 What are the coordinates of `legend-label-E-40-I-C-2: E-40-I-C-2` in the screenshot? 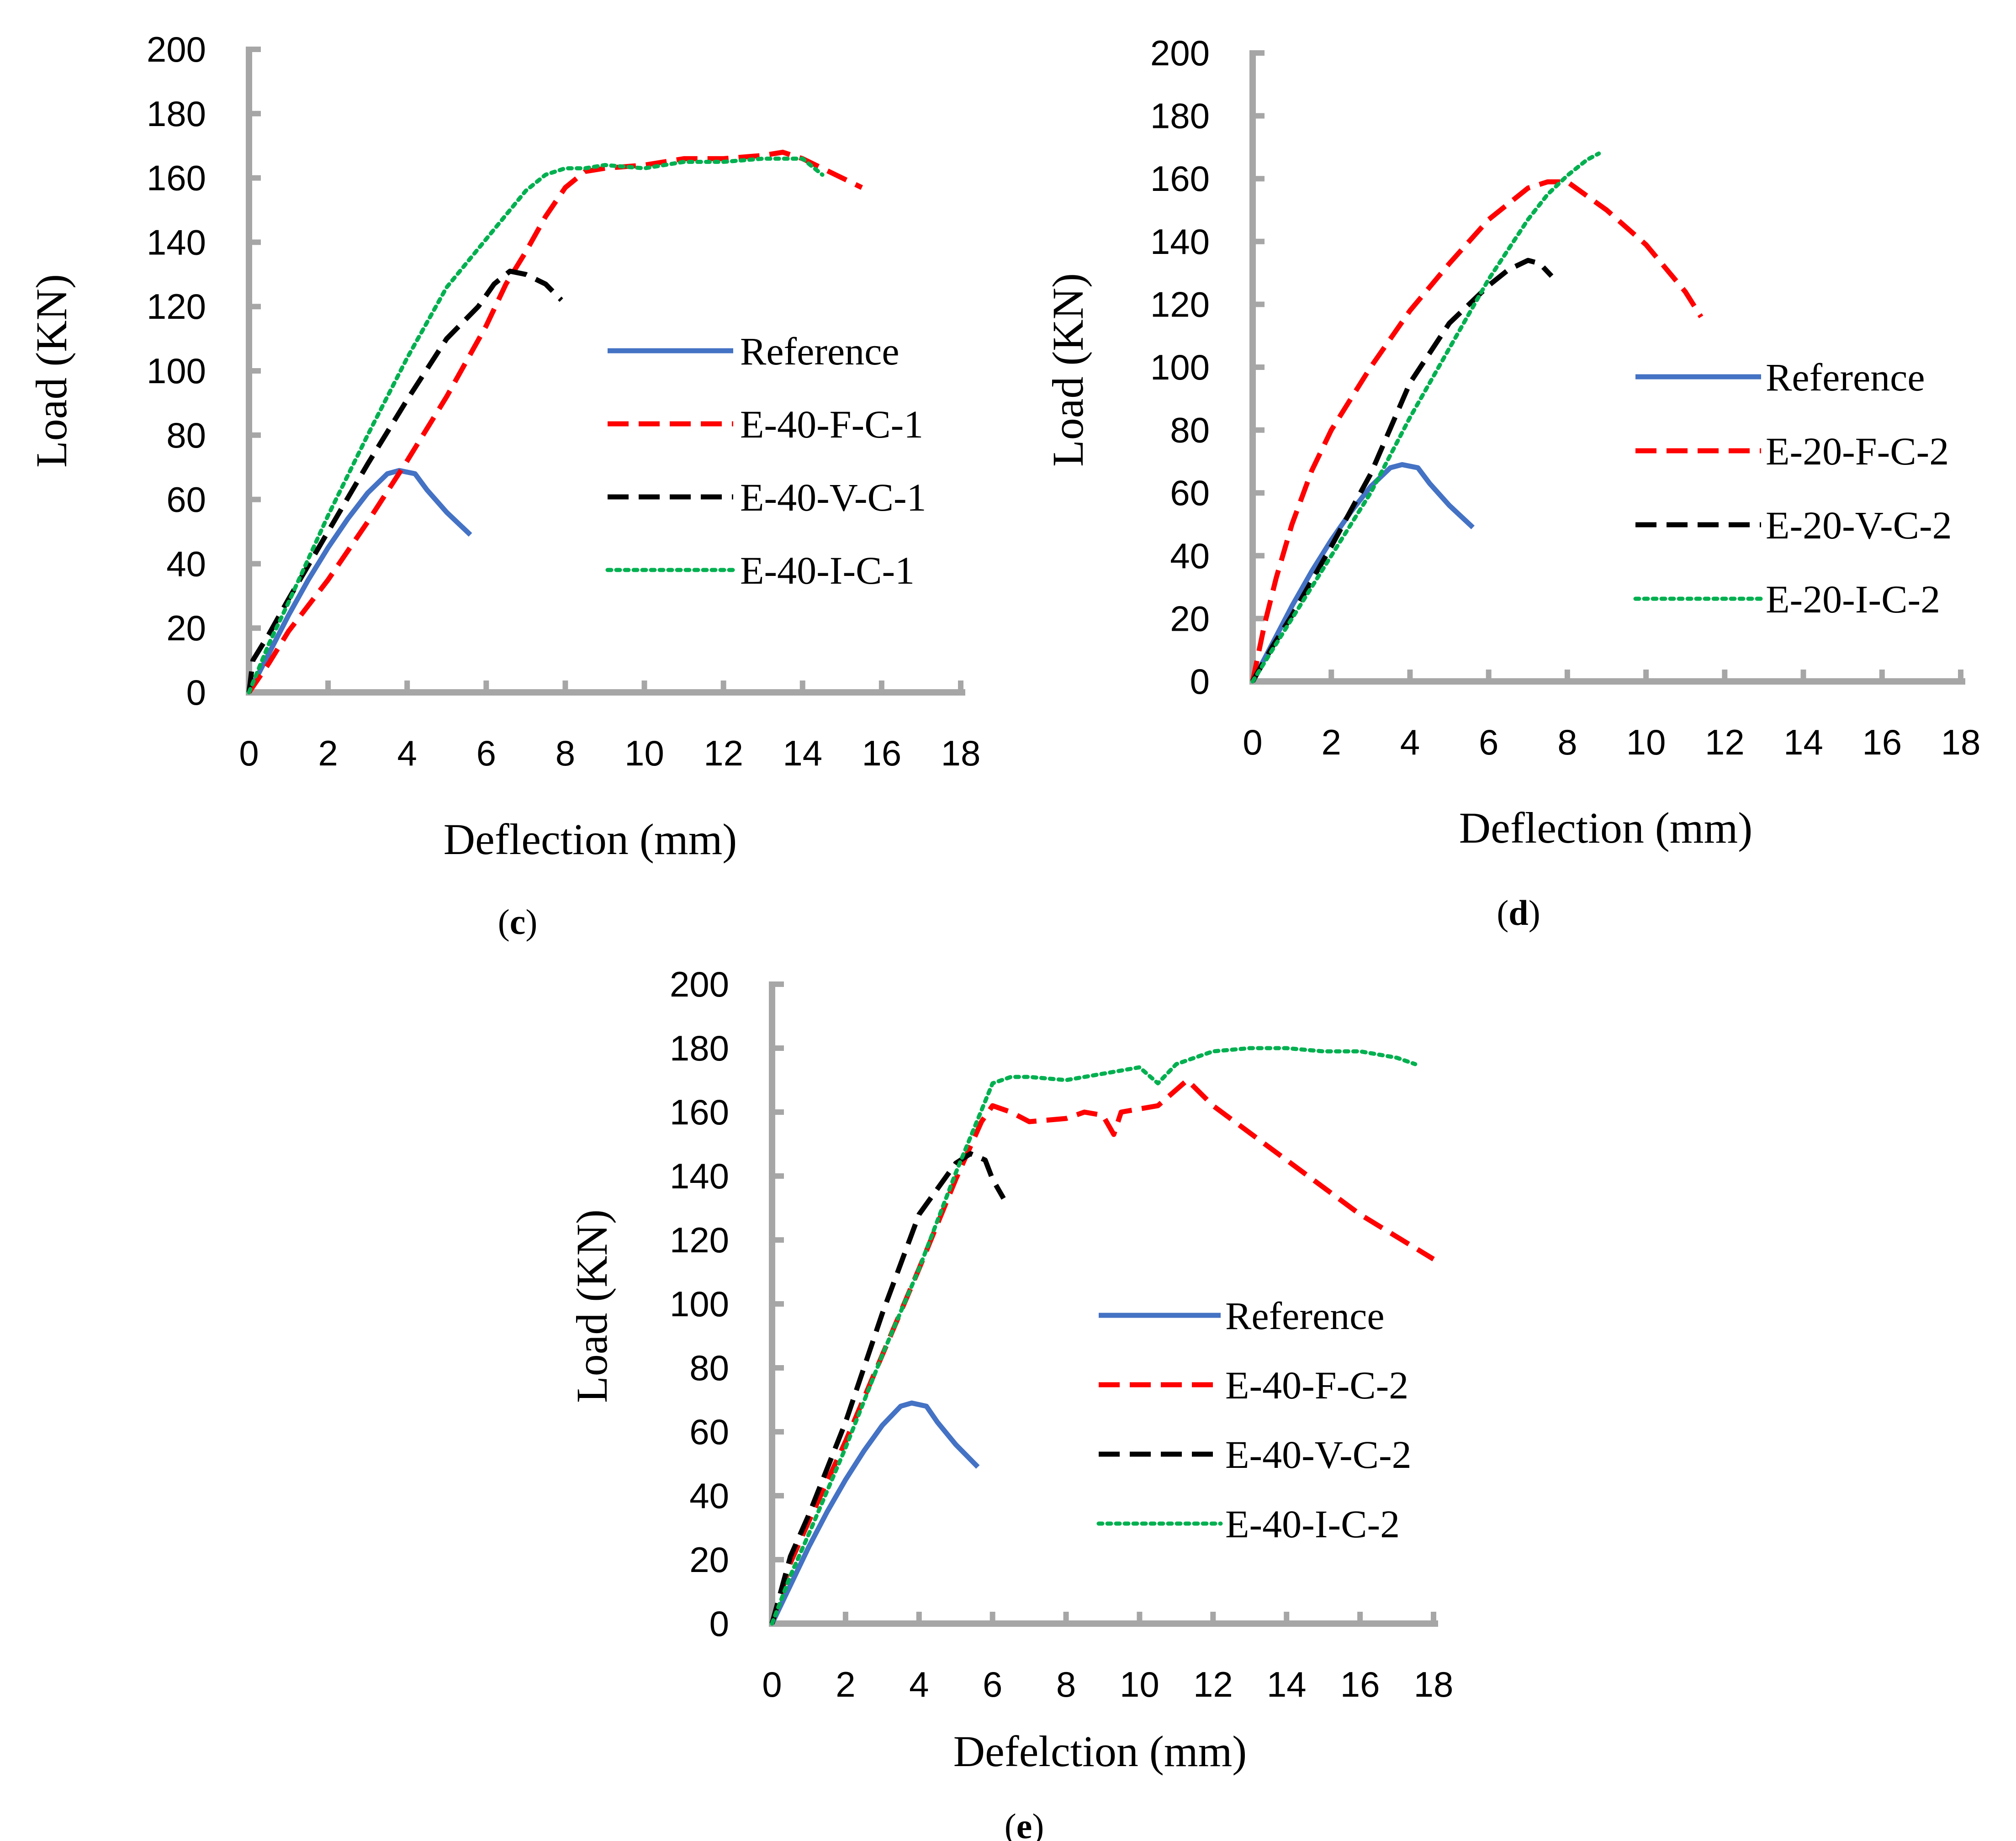 It's located at (1312, 1524).